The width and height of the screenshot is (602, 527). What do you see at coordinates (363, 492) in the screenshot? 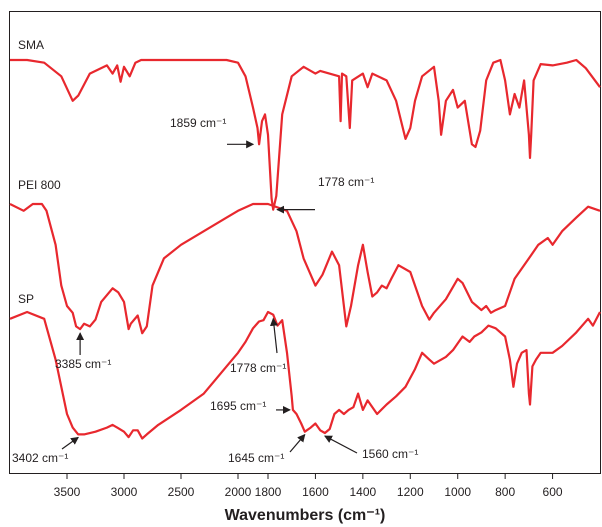
I see `x-tick-label: 1400` at bounding box center [363, 492].